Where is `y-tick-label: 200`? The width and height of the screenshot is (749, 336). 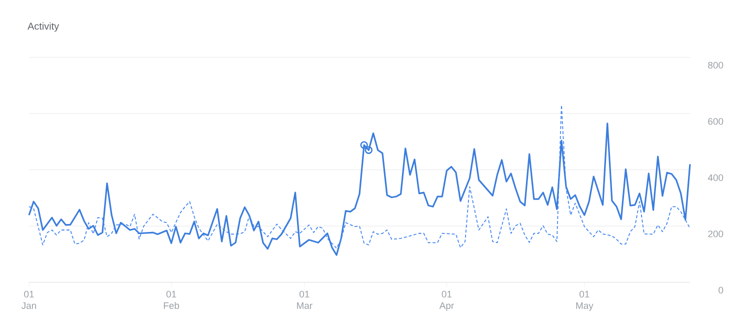
y-tick-label: 200 is located at coordinates (716, 234).